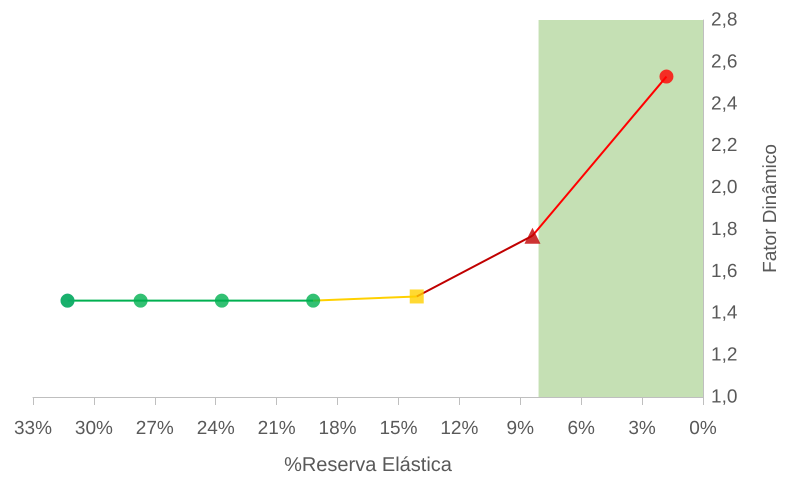  I want to click on x-tick-label: 33%, so click(33, 428).